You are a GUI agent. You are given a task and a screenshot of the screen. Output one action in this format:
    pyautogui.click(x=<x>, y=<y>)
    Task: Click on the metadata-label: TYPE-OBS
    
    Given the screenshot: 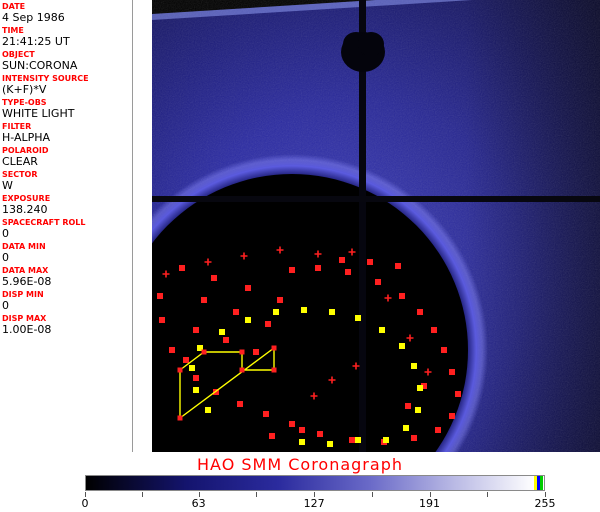 What is the action you would take?
    pyautogui.click(x=24, y=102)
    